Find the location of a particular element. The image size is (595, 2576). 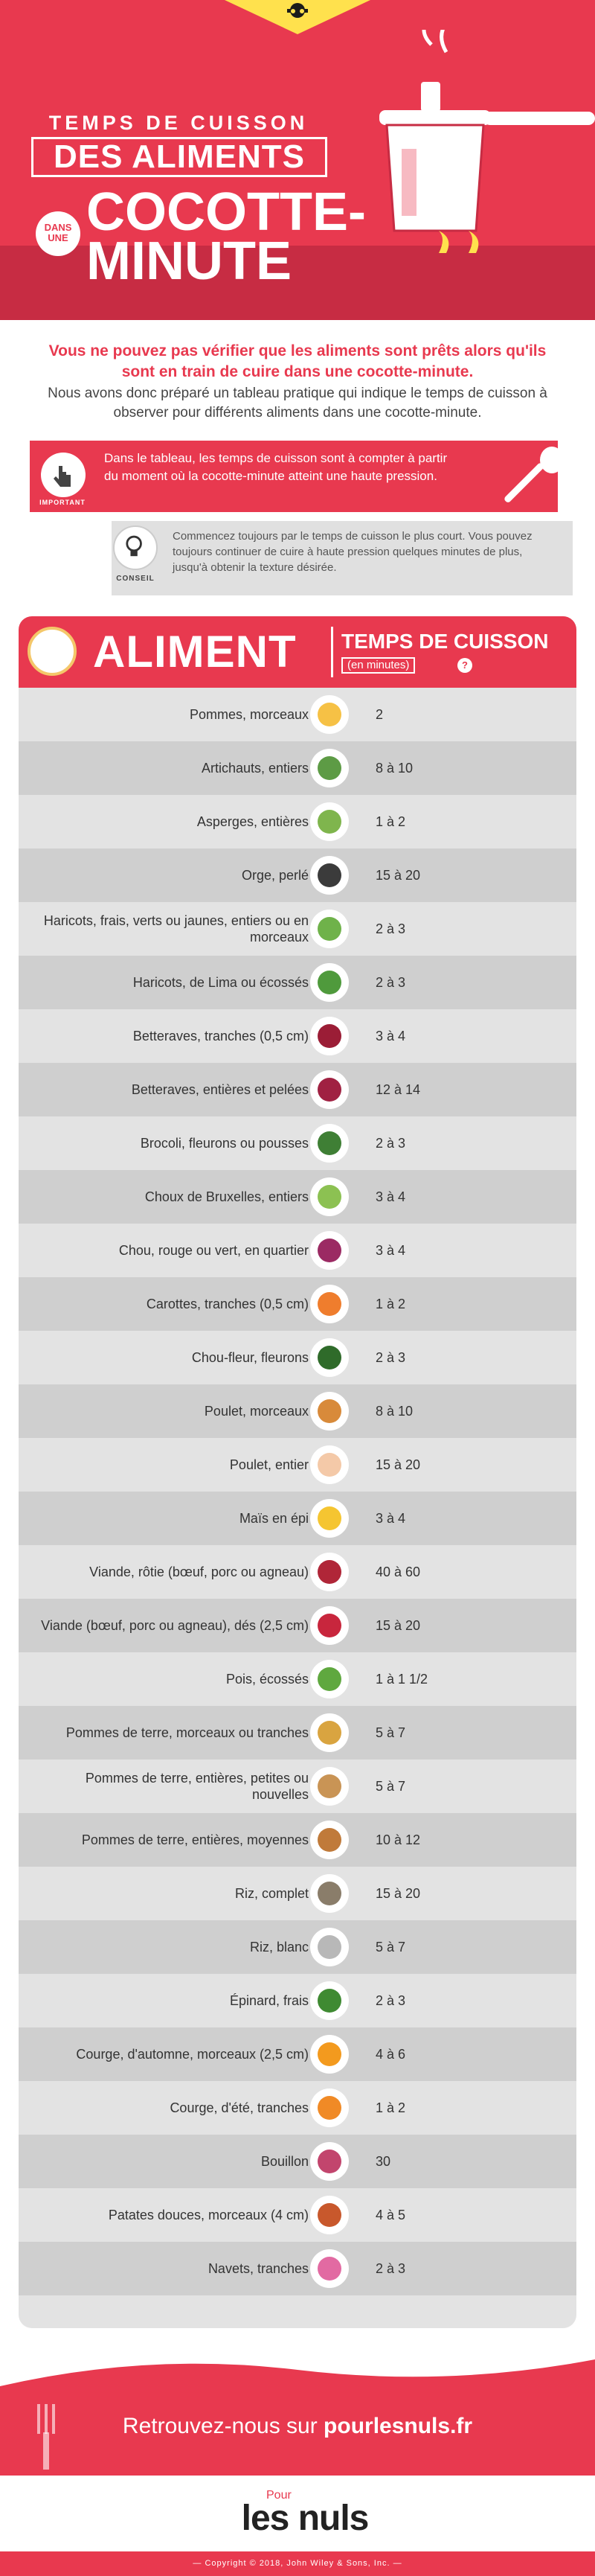

footer-site-link: pourlesnuls.fr is located at coordinates (399, 2426).